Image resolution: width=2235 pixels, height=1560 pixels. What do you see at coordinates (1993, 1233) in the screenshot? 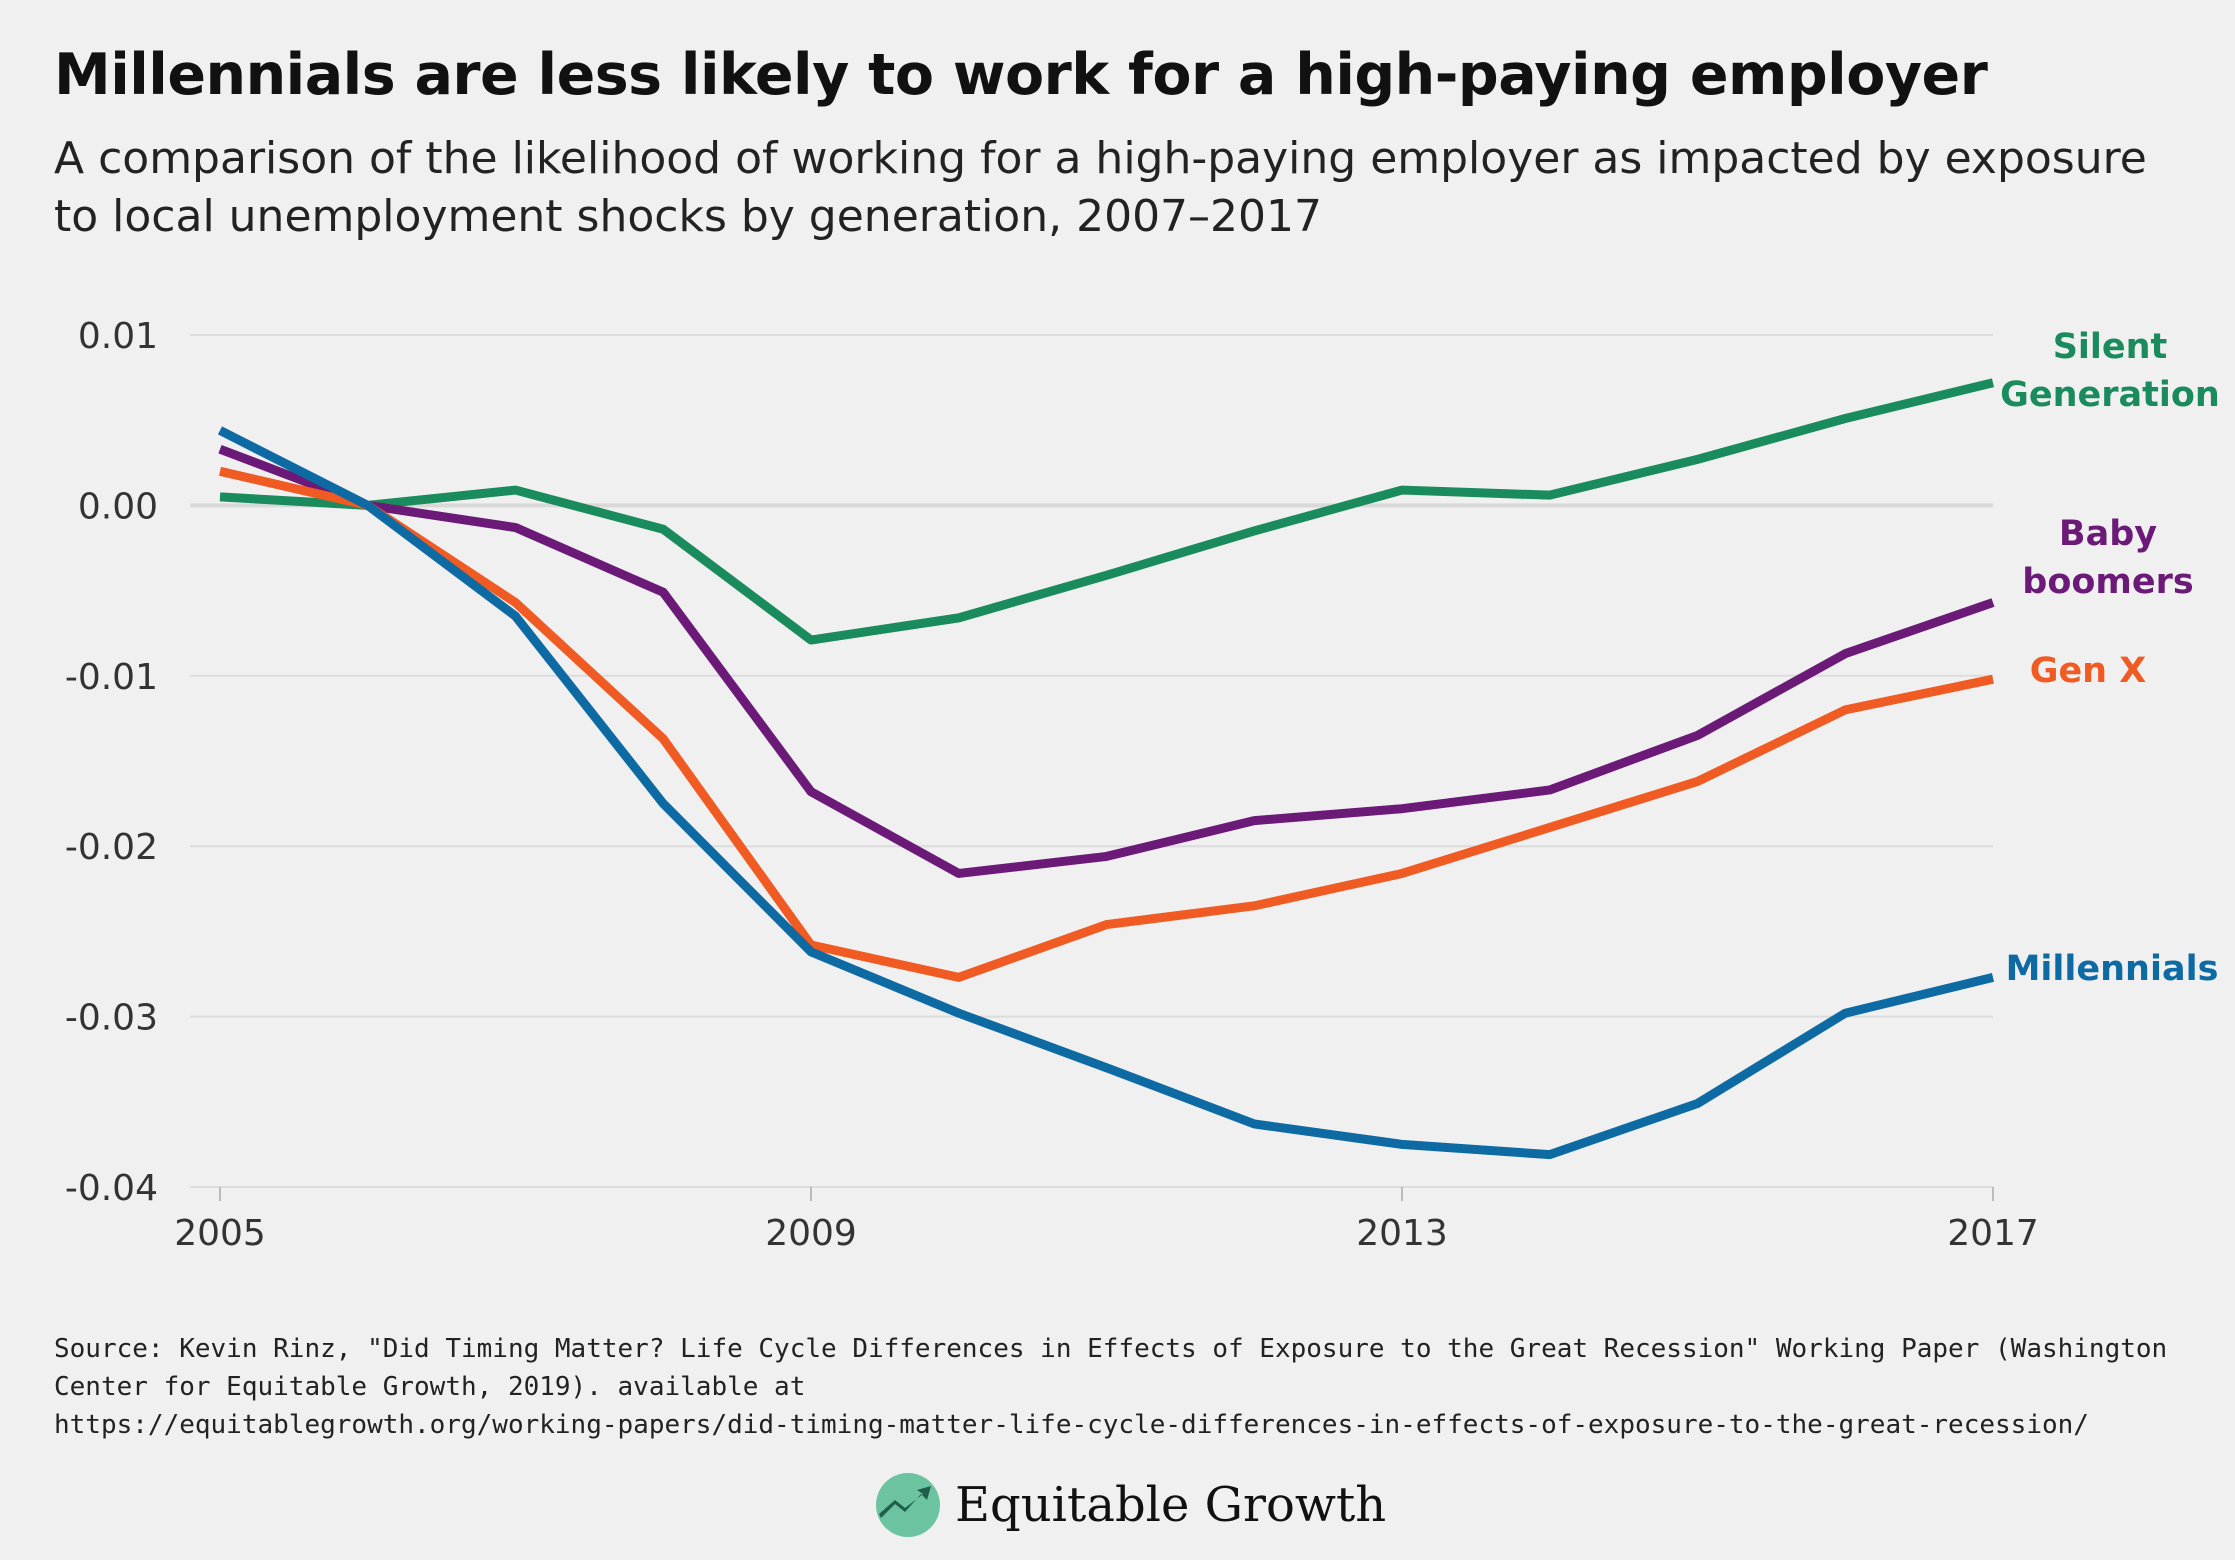
I see `x-tick-label: 2017` at bounding box center [1993, 1233].